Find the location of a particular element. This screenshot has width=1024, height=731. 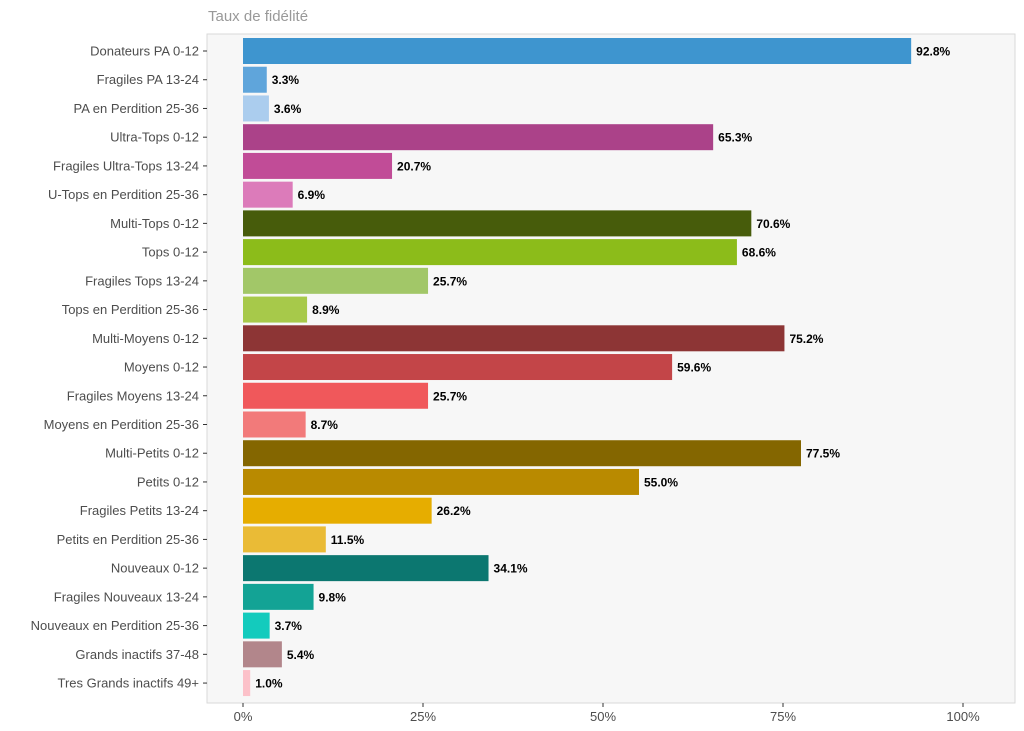

y-tick-label: Fragiles Moyens 13-24 is located at coordinates (133, 395).